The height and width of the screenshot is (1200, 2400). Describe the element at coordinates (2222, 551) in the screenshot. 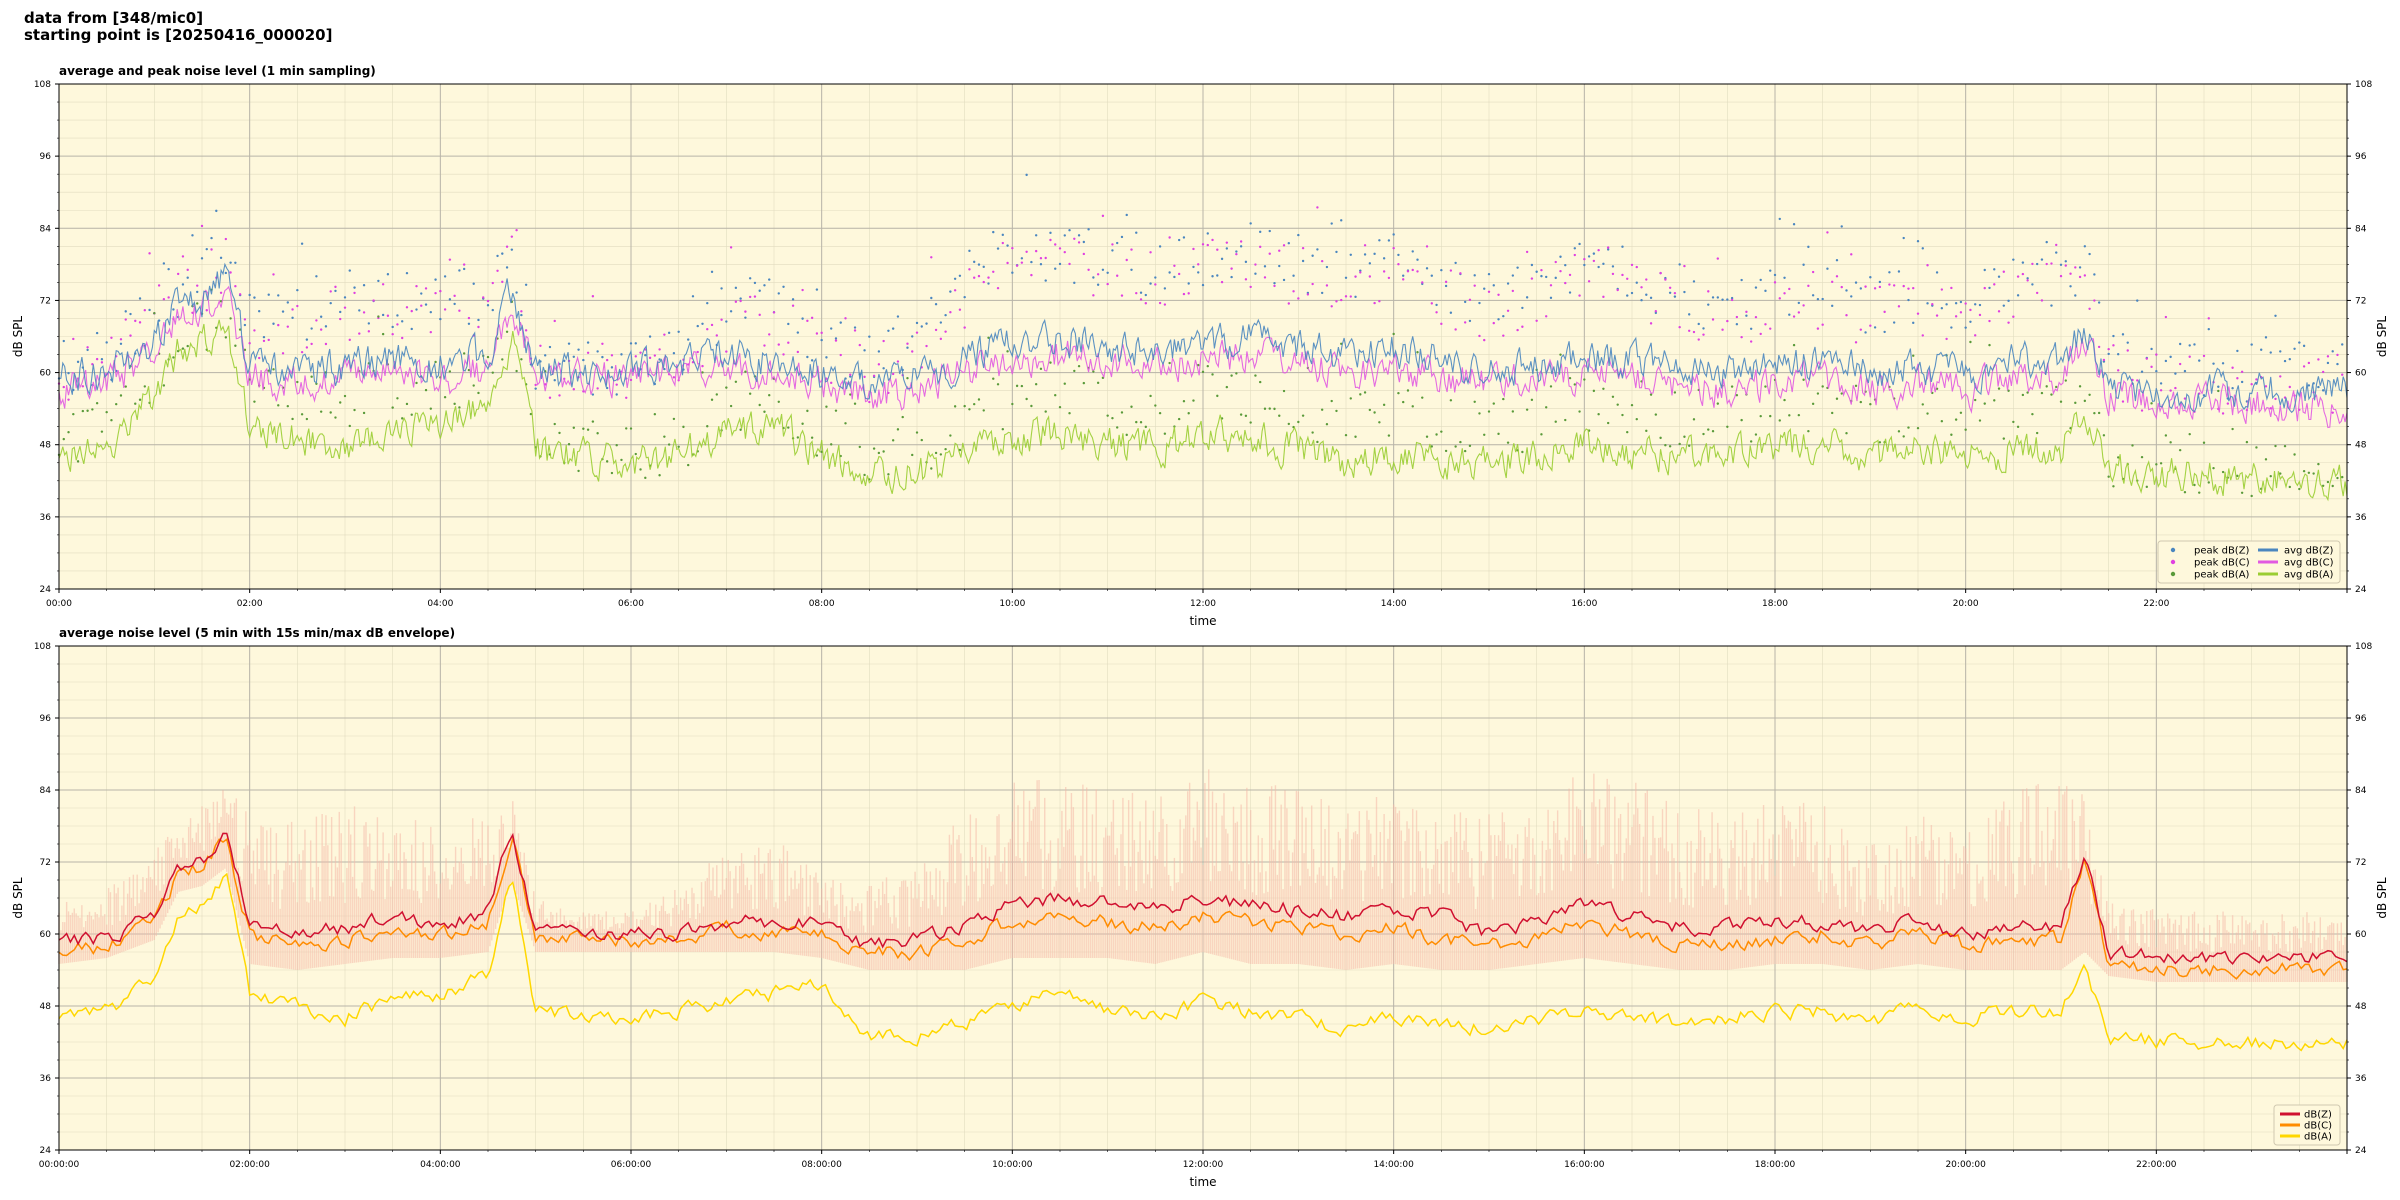

I see `legend-label: peak dB(Z)` at that location.